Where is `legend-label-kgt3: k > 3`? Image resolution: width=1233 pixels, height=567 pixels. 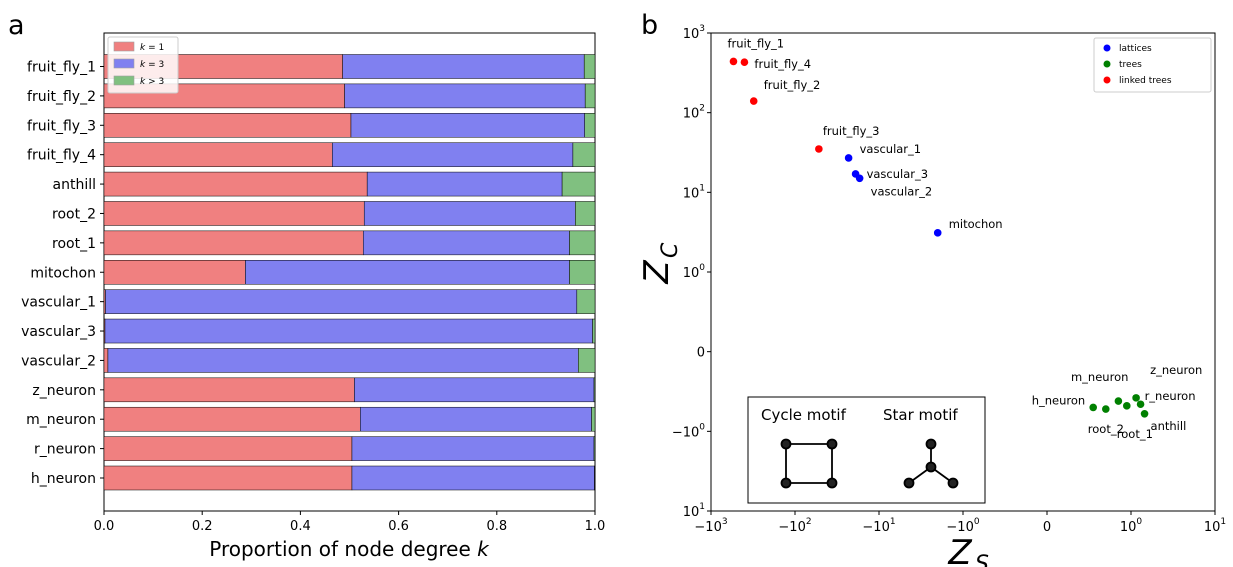 legend-label-kgt3: k > 3 is located at coordinates (152, 82).